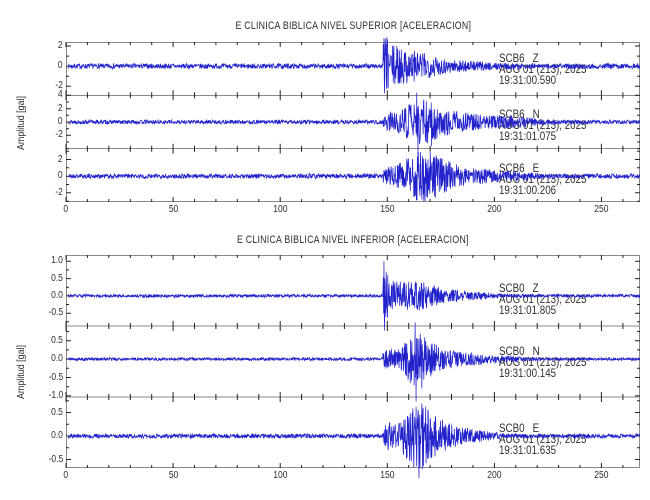 This screenshot has height=500, width=650. Describe the element at coordinates (46, 94) in the screenshot. I see `y-tick-label: 4` at that location.